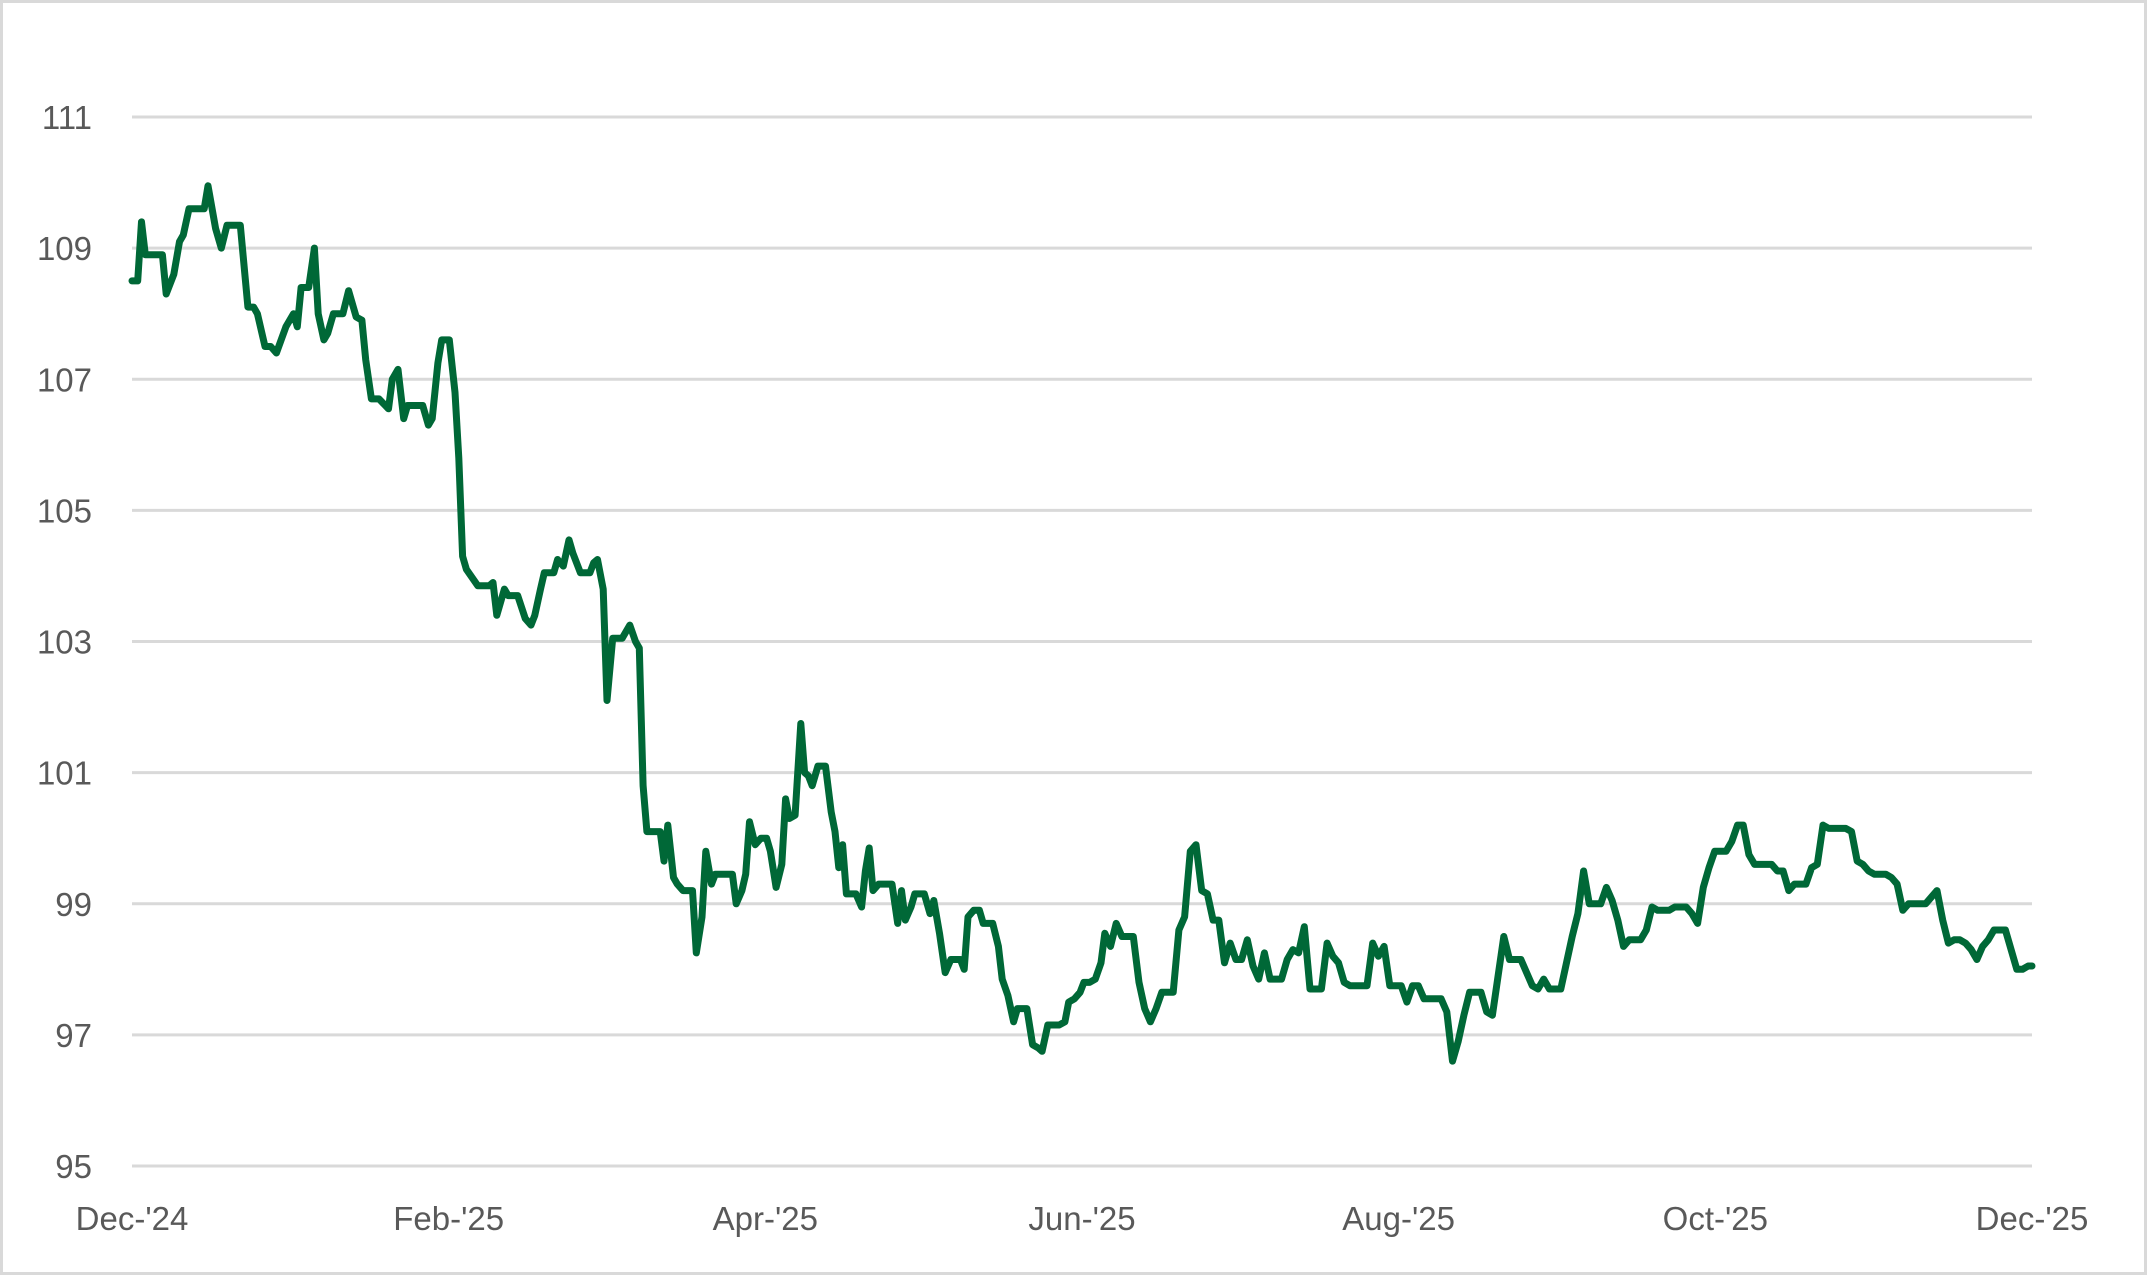 Image resolution: width=2147 pixels, height=1275 pixels. What do you see at coordinates (64, 510) in the screenshot?
I see `y-tick-label: 105` at bounding box center [64, 510].